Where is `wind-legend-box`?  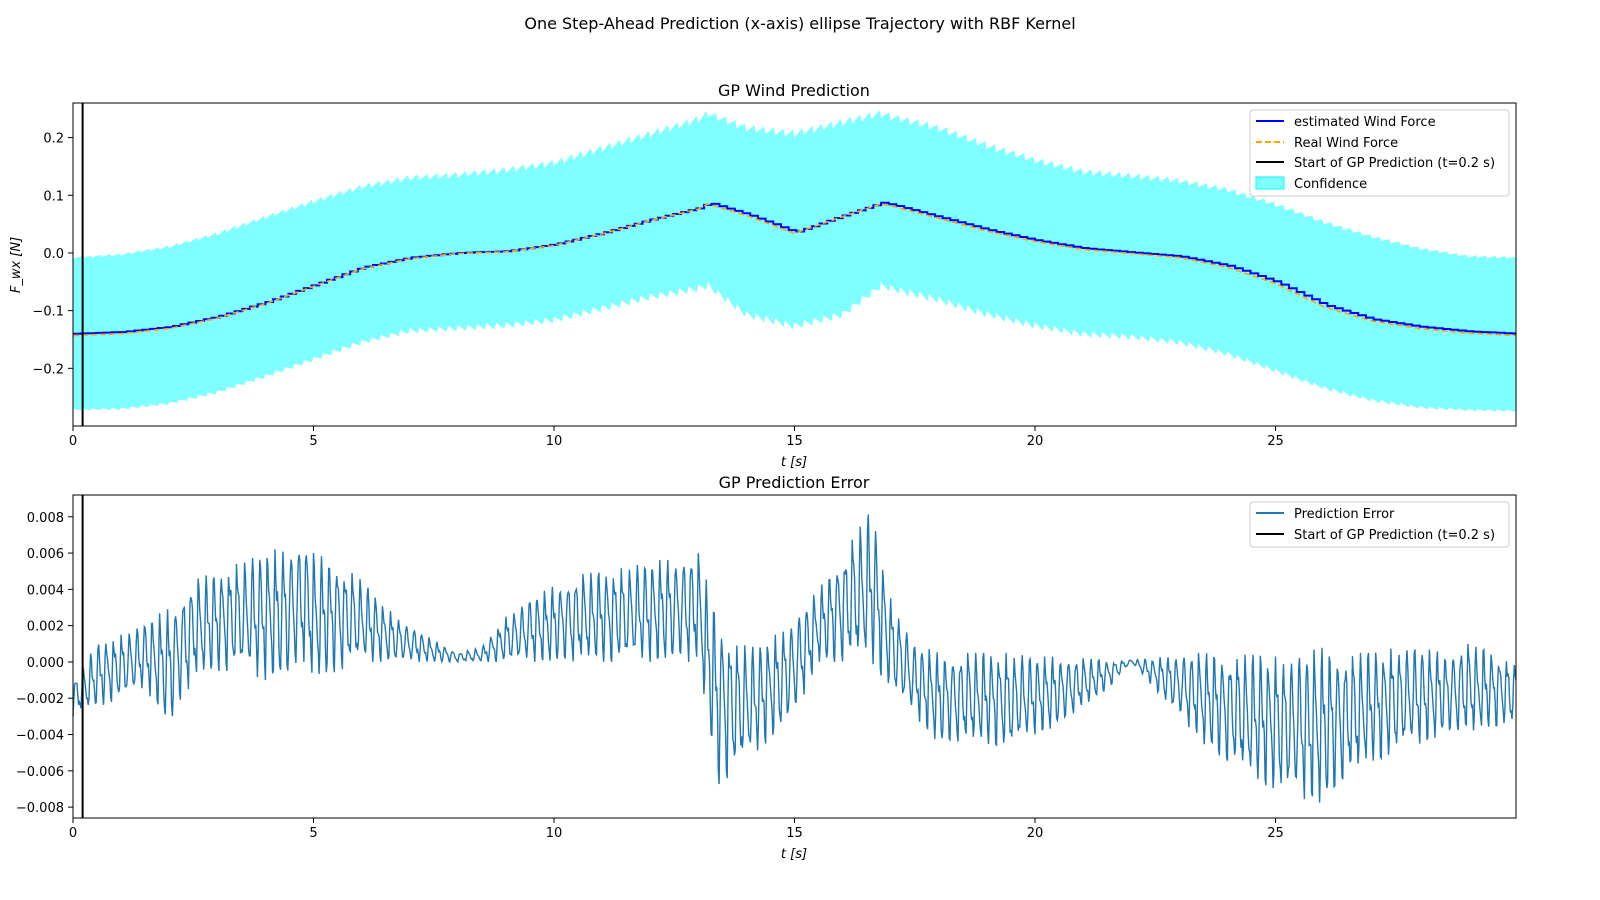
wind-legend-box is located at coordinates (1379, 153).